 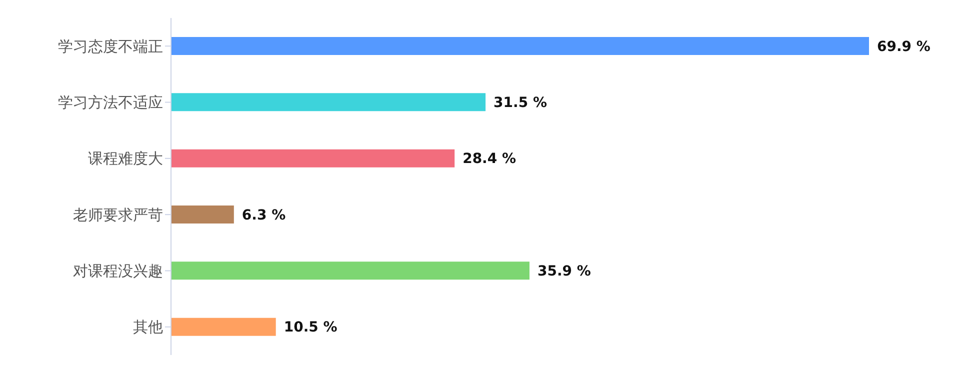 I want to click on data-label: 35.9 %, so click(x=564, y=272).